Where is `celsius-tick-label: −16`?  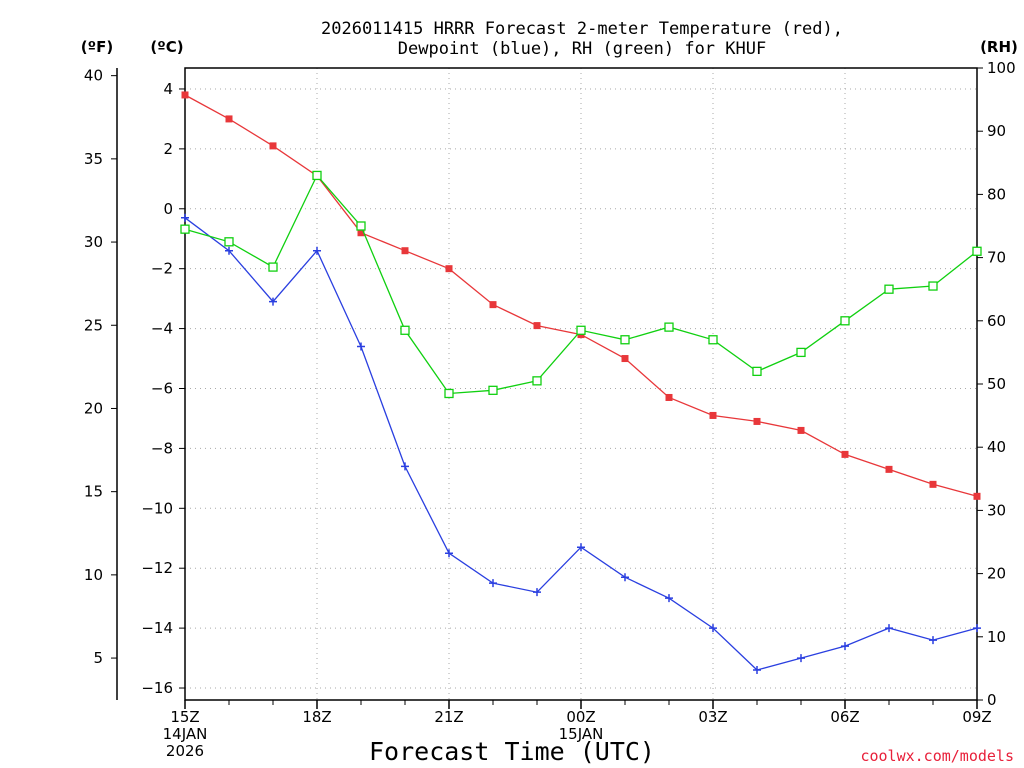
celsius-tick-label: −16 is located at coordinates (157, 688).